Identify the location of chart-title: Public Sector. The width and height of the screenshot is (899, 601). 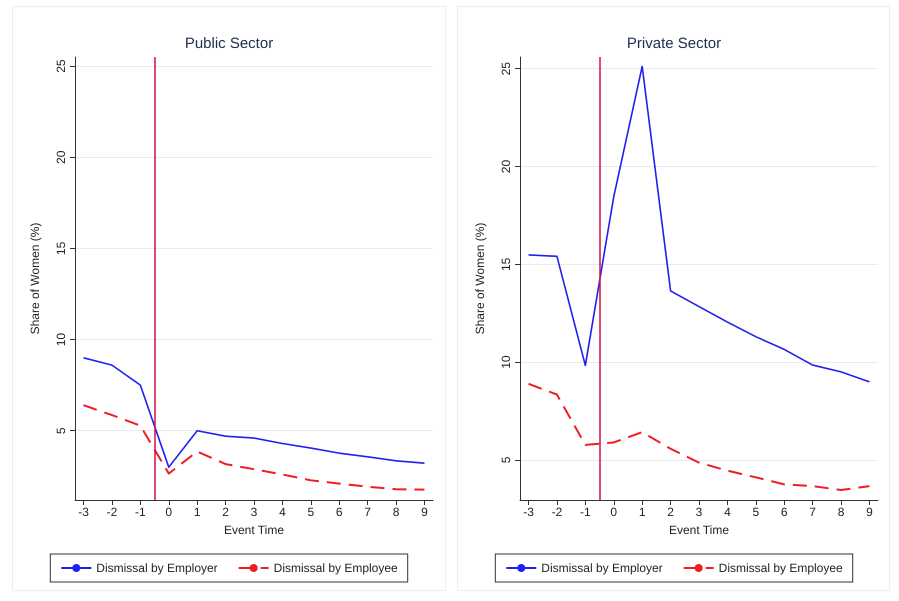
(229, 43).